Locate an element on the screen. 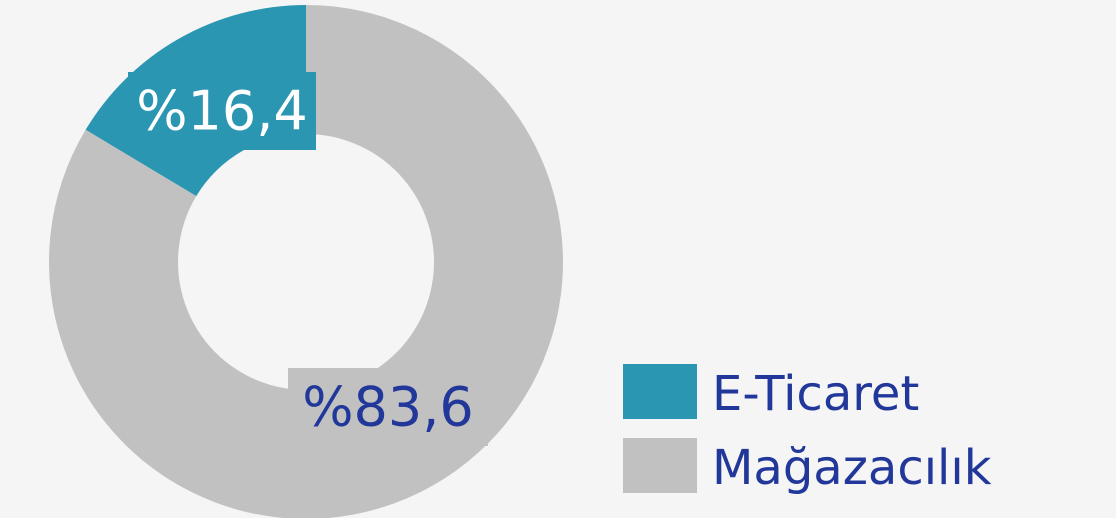 The height and width of the screenshot is (518, 1116). legend-label: Mağazacılık is located at coordinates (852, 468).